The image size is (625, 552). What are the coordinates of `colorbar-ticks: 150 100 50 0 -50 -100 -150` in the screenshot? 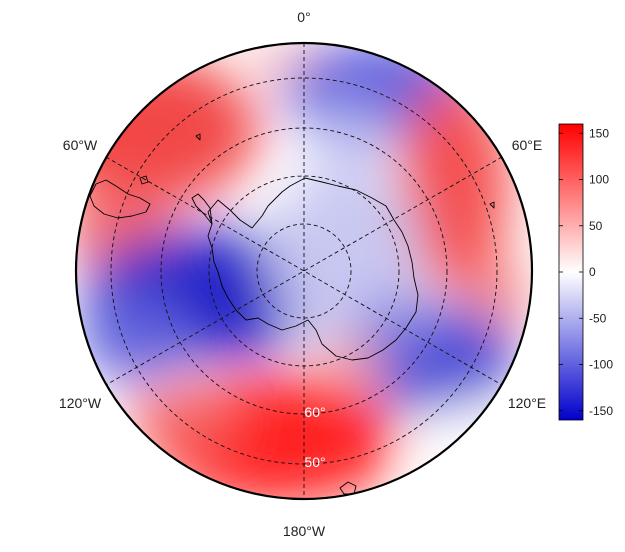 It's located at (586, 272).